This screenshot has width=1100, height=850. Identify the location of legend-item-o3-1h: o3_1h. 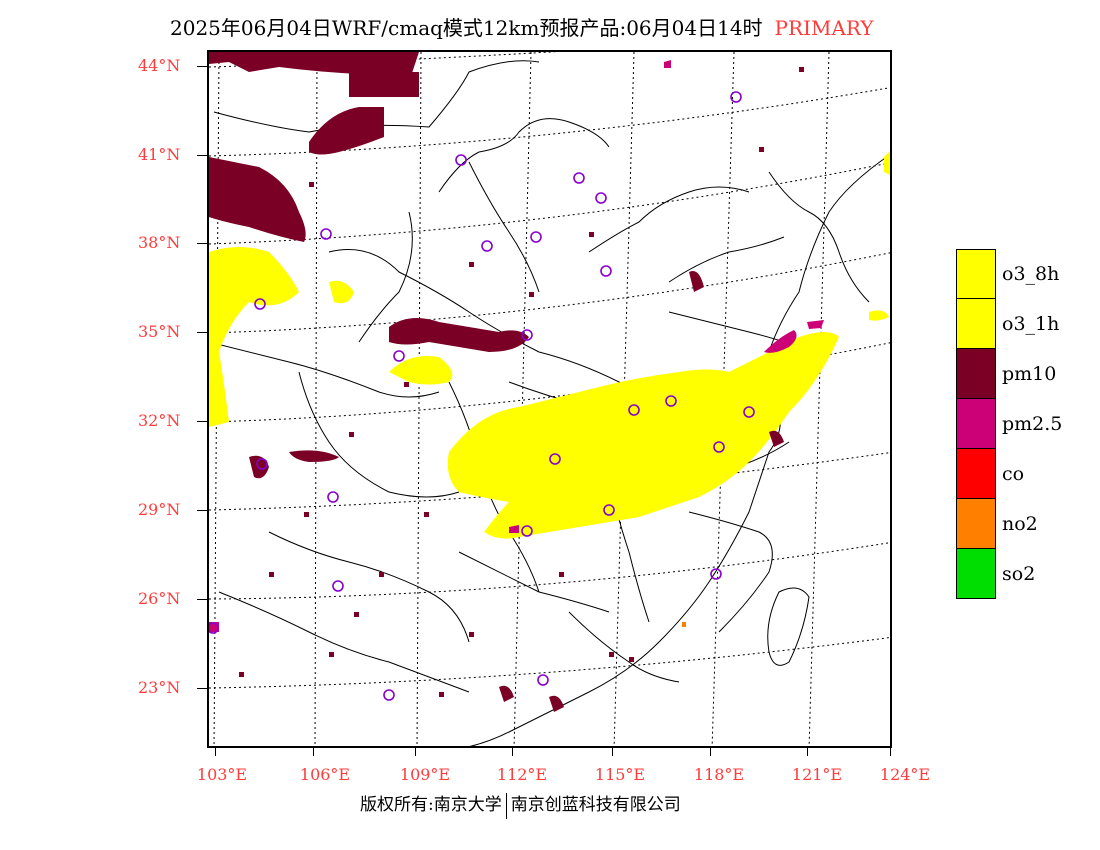
(1028, 324).